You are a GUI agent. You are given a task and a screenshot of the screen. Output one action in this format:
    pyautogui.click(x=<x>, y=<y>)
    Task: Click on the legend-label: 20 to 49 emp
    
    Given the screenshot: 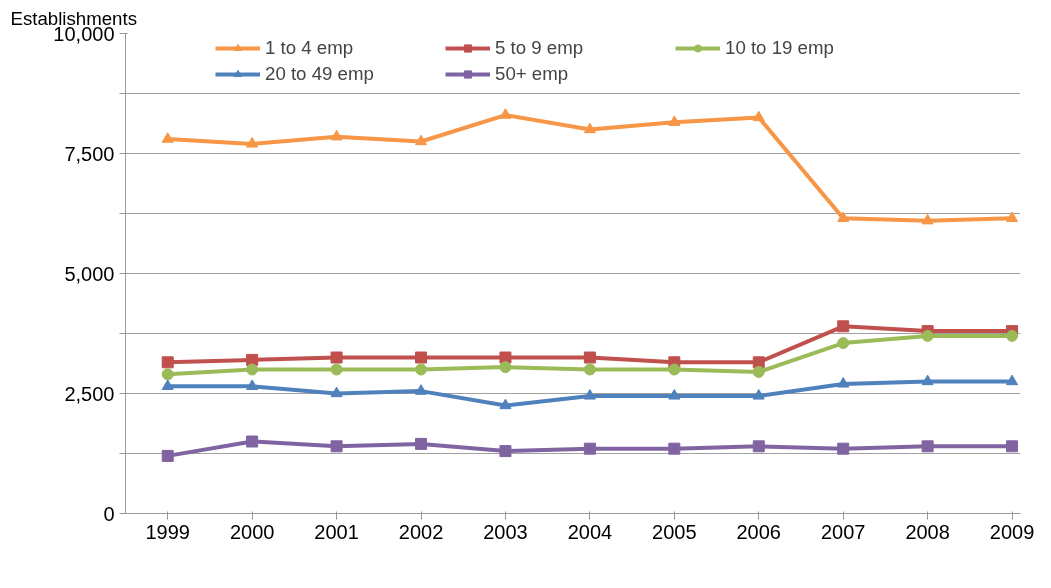 What is the action you would take?
    pyautogui.click(x=320, y=74)
    